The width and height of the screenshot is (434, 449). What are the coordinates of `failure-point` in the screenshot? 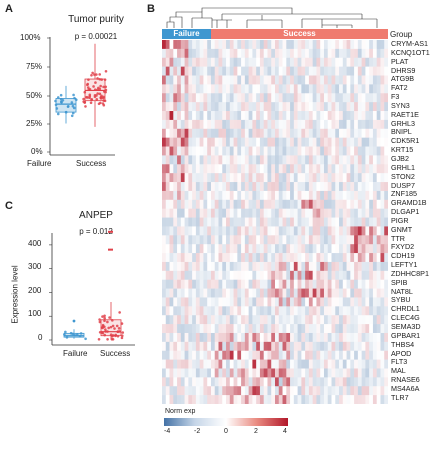 It's located at (72, 102).